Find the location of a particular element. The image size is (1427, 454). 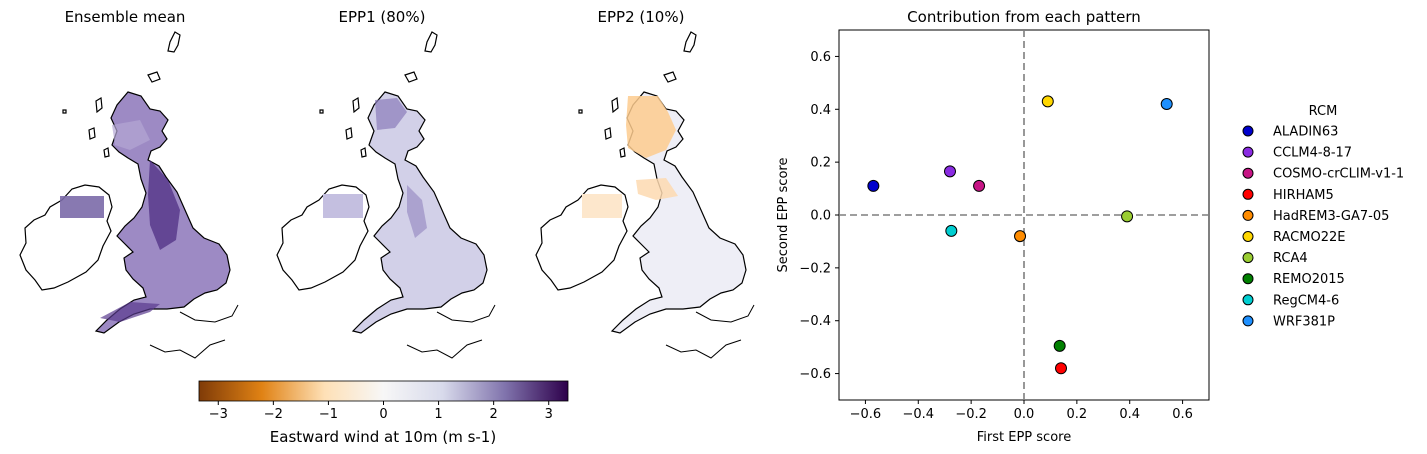

colorbar-tick-label: −3 is located at coordinates (218, 414).